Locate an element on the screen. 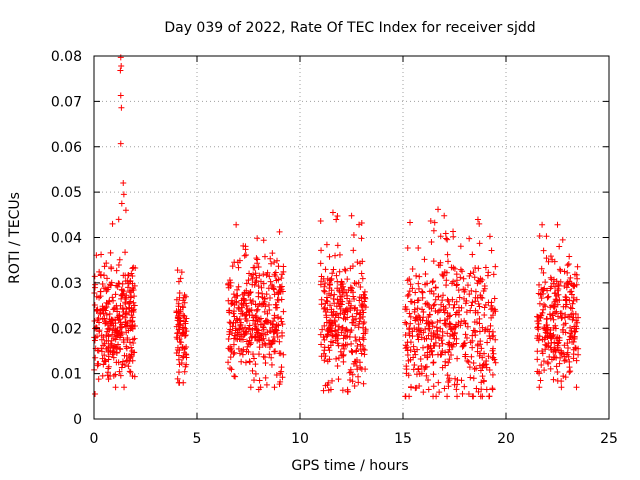 This screenshot has width=640, height=480. x-tick-label: 5 is located at coordinates (197, 439).